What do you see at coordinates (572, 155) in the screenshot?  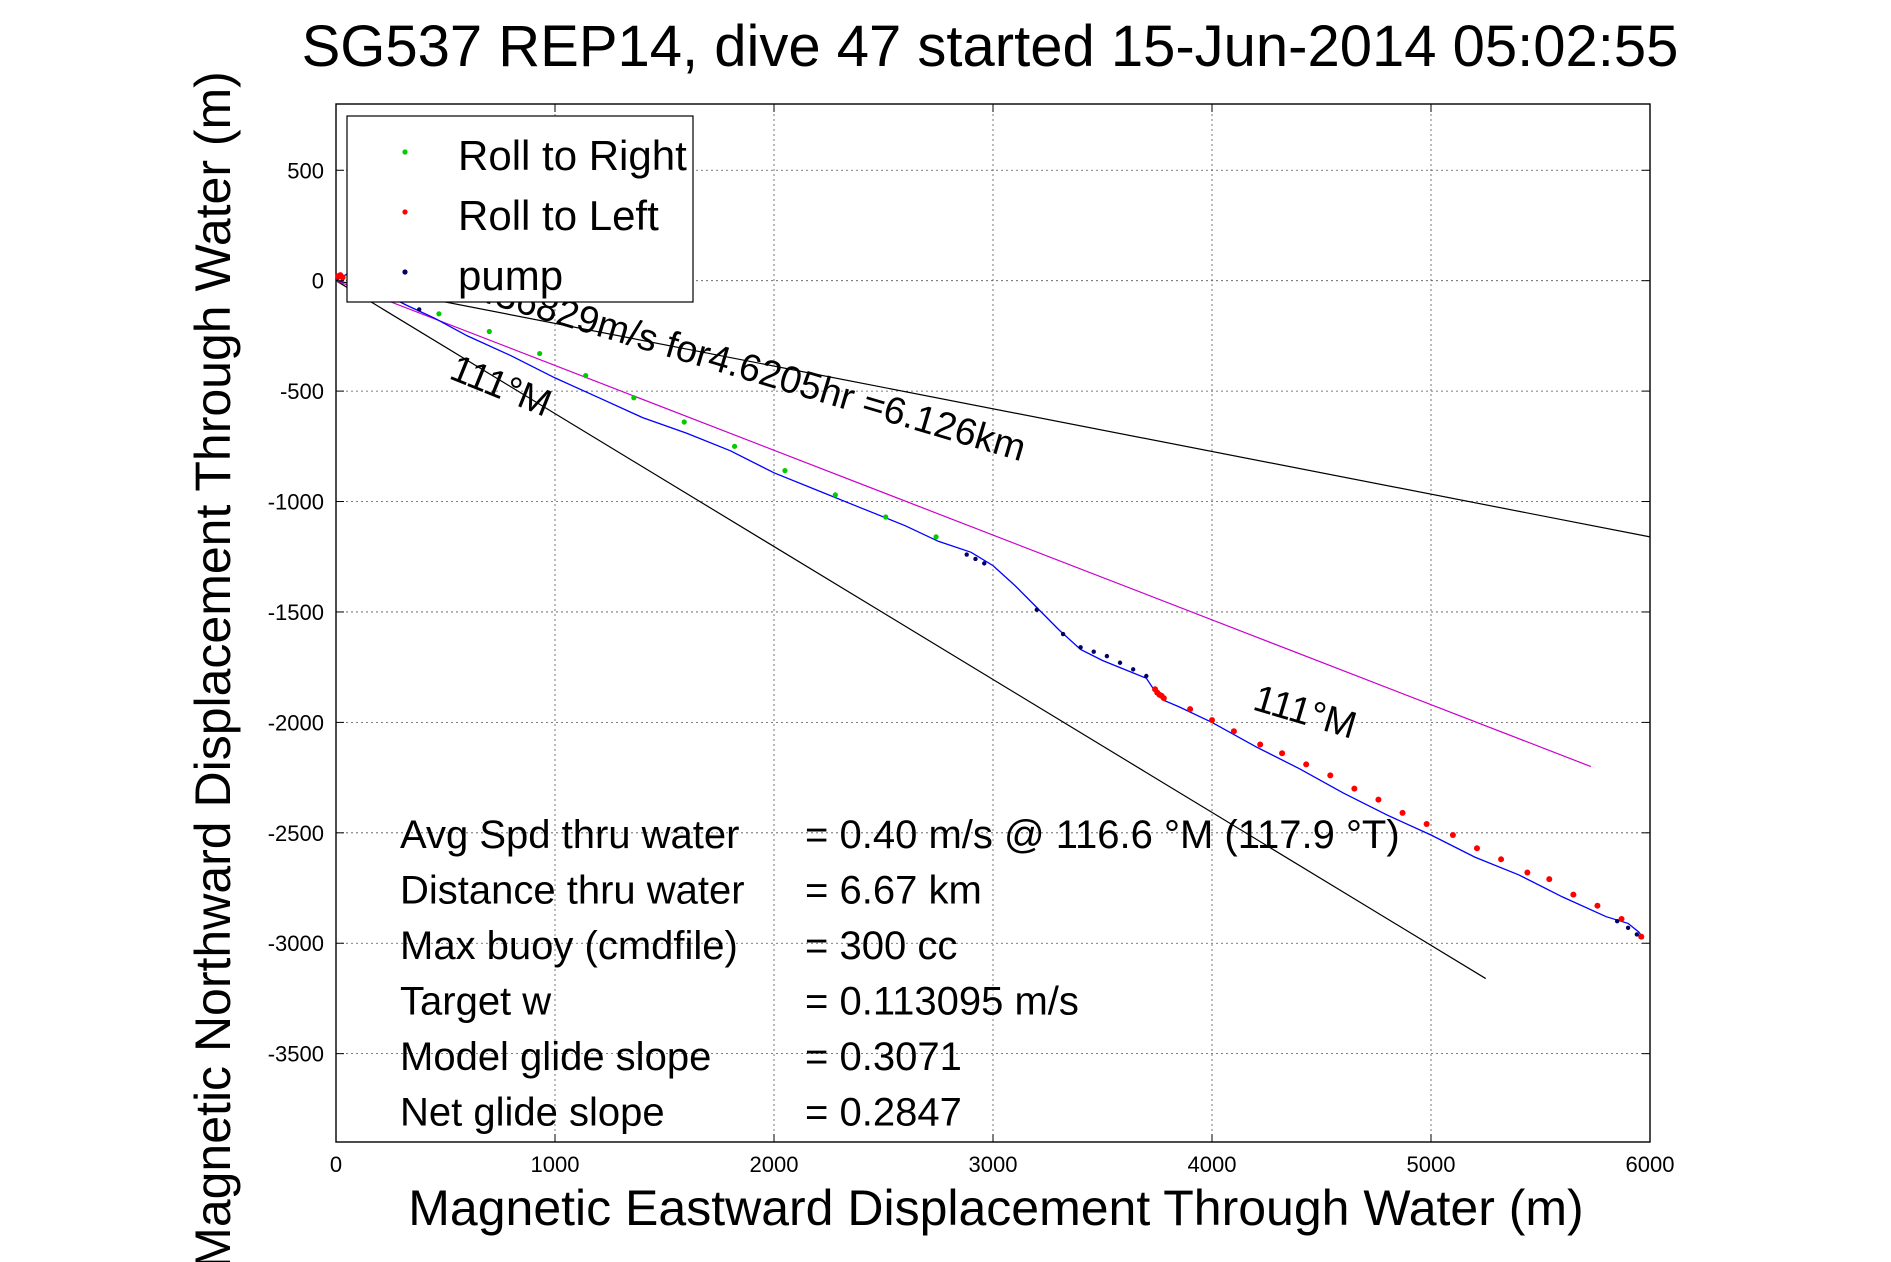 I see `legend-label: Roll to Right` at bounding box center [572, 155].